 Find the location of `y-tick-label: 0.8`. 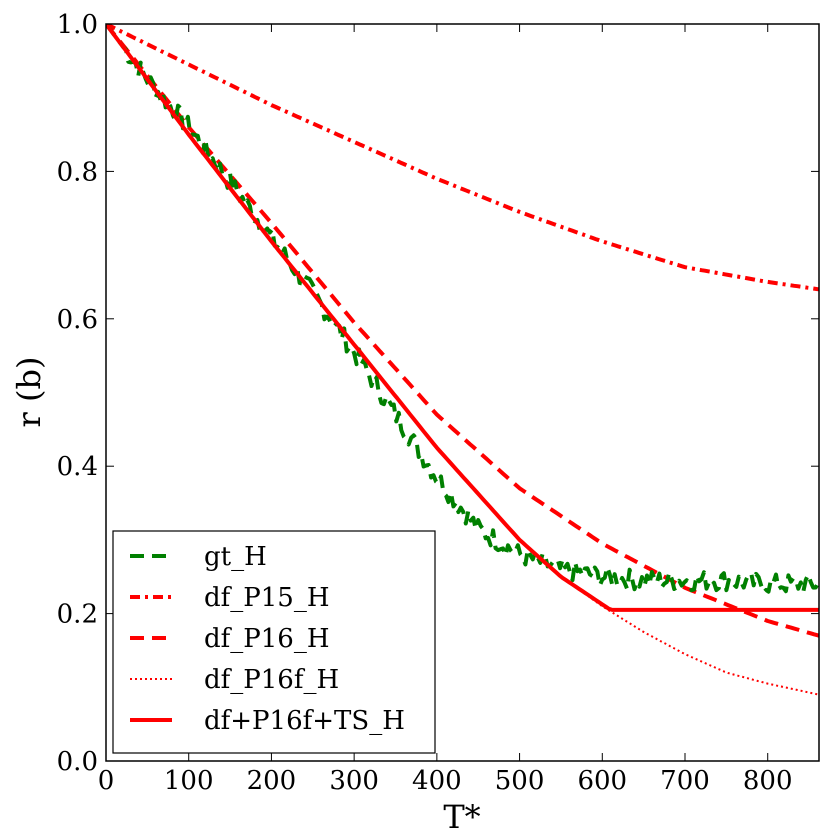

y-tick-label: 0.8 is located at coordinates (77, 172).